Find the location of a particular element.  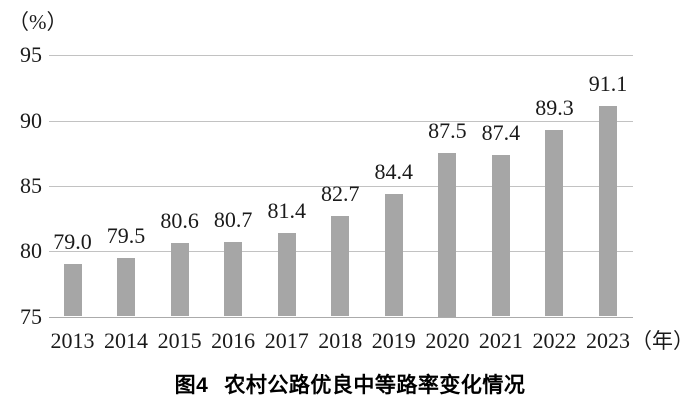

y-tick-label: 85 is located at coordinates (31, 185).